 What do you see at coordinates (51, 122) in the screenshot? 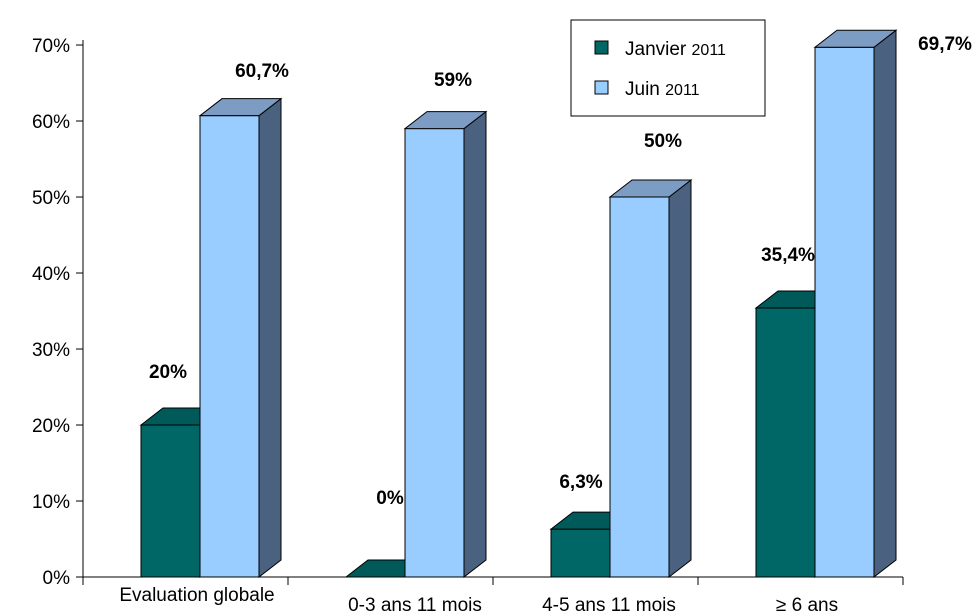
I see `y-tick-label: 60%` at bounding box center [51, 122].